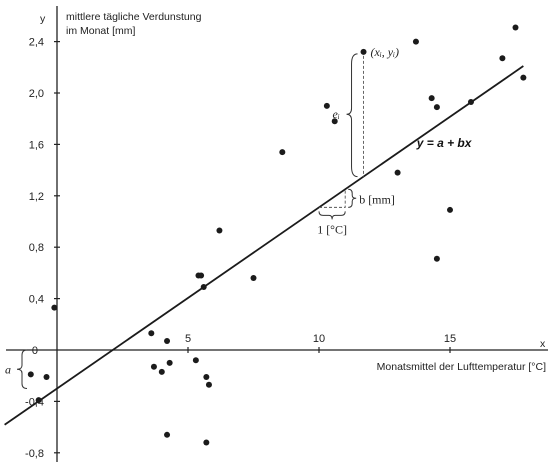 This screenshot has width=560, height=467. Describe the element at coordinates (188, 339) in the screenshot. I see `x-tick-label: 5` at that location.